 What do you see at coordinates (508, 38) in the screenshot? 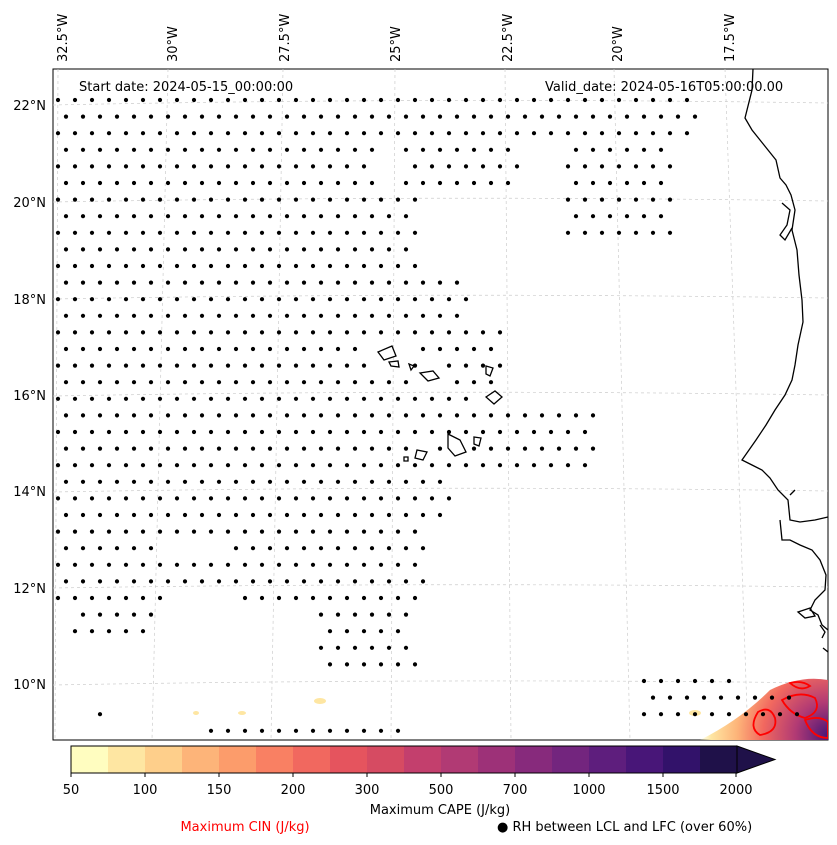
I see `lon-tick-label: 22.5°W` at bounding box center [508, 38].